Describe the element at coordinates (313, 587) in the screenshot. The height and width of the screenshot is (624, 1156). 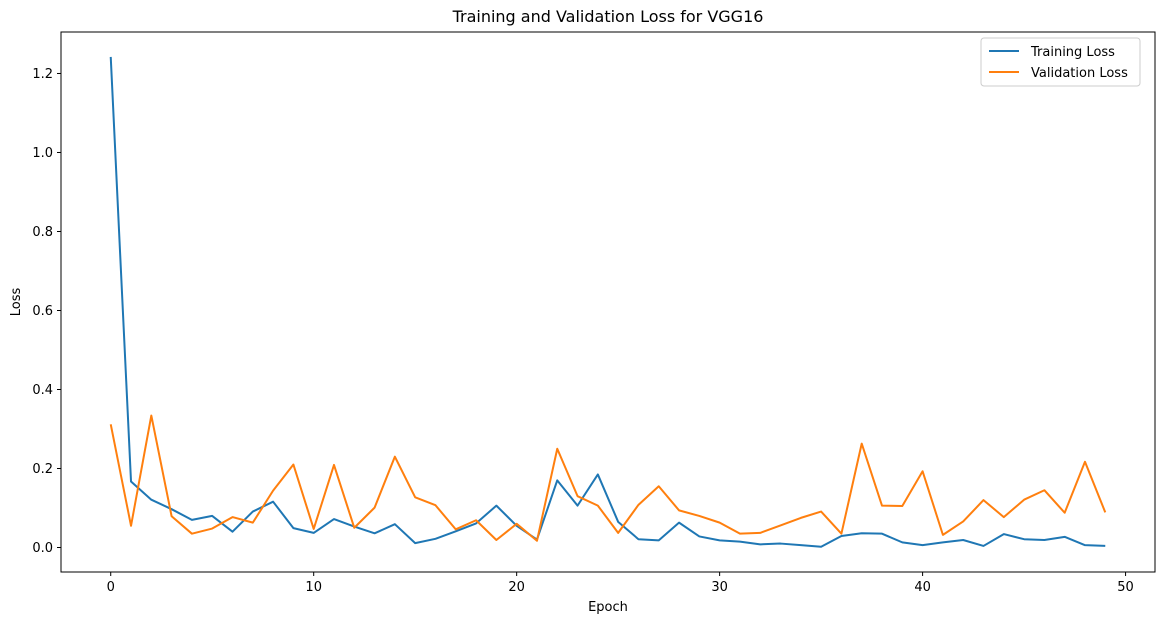
I see `x-tick-label: 10` at that location.